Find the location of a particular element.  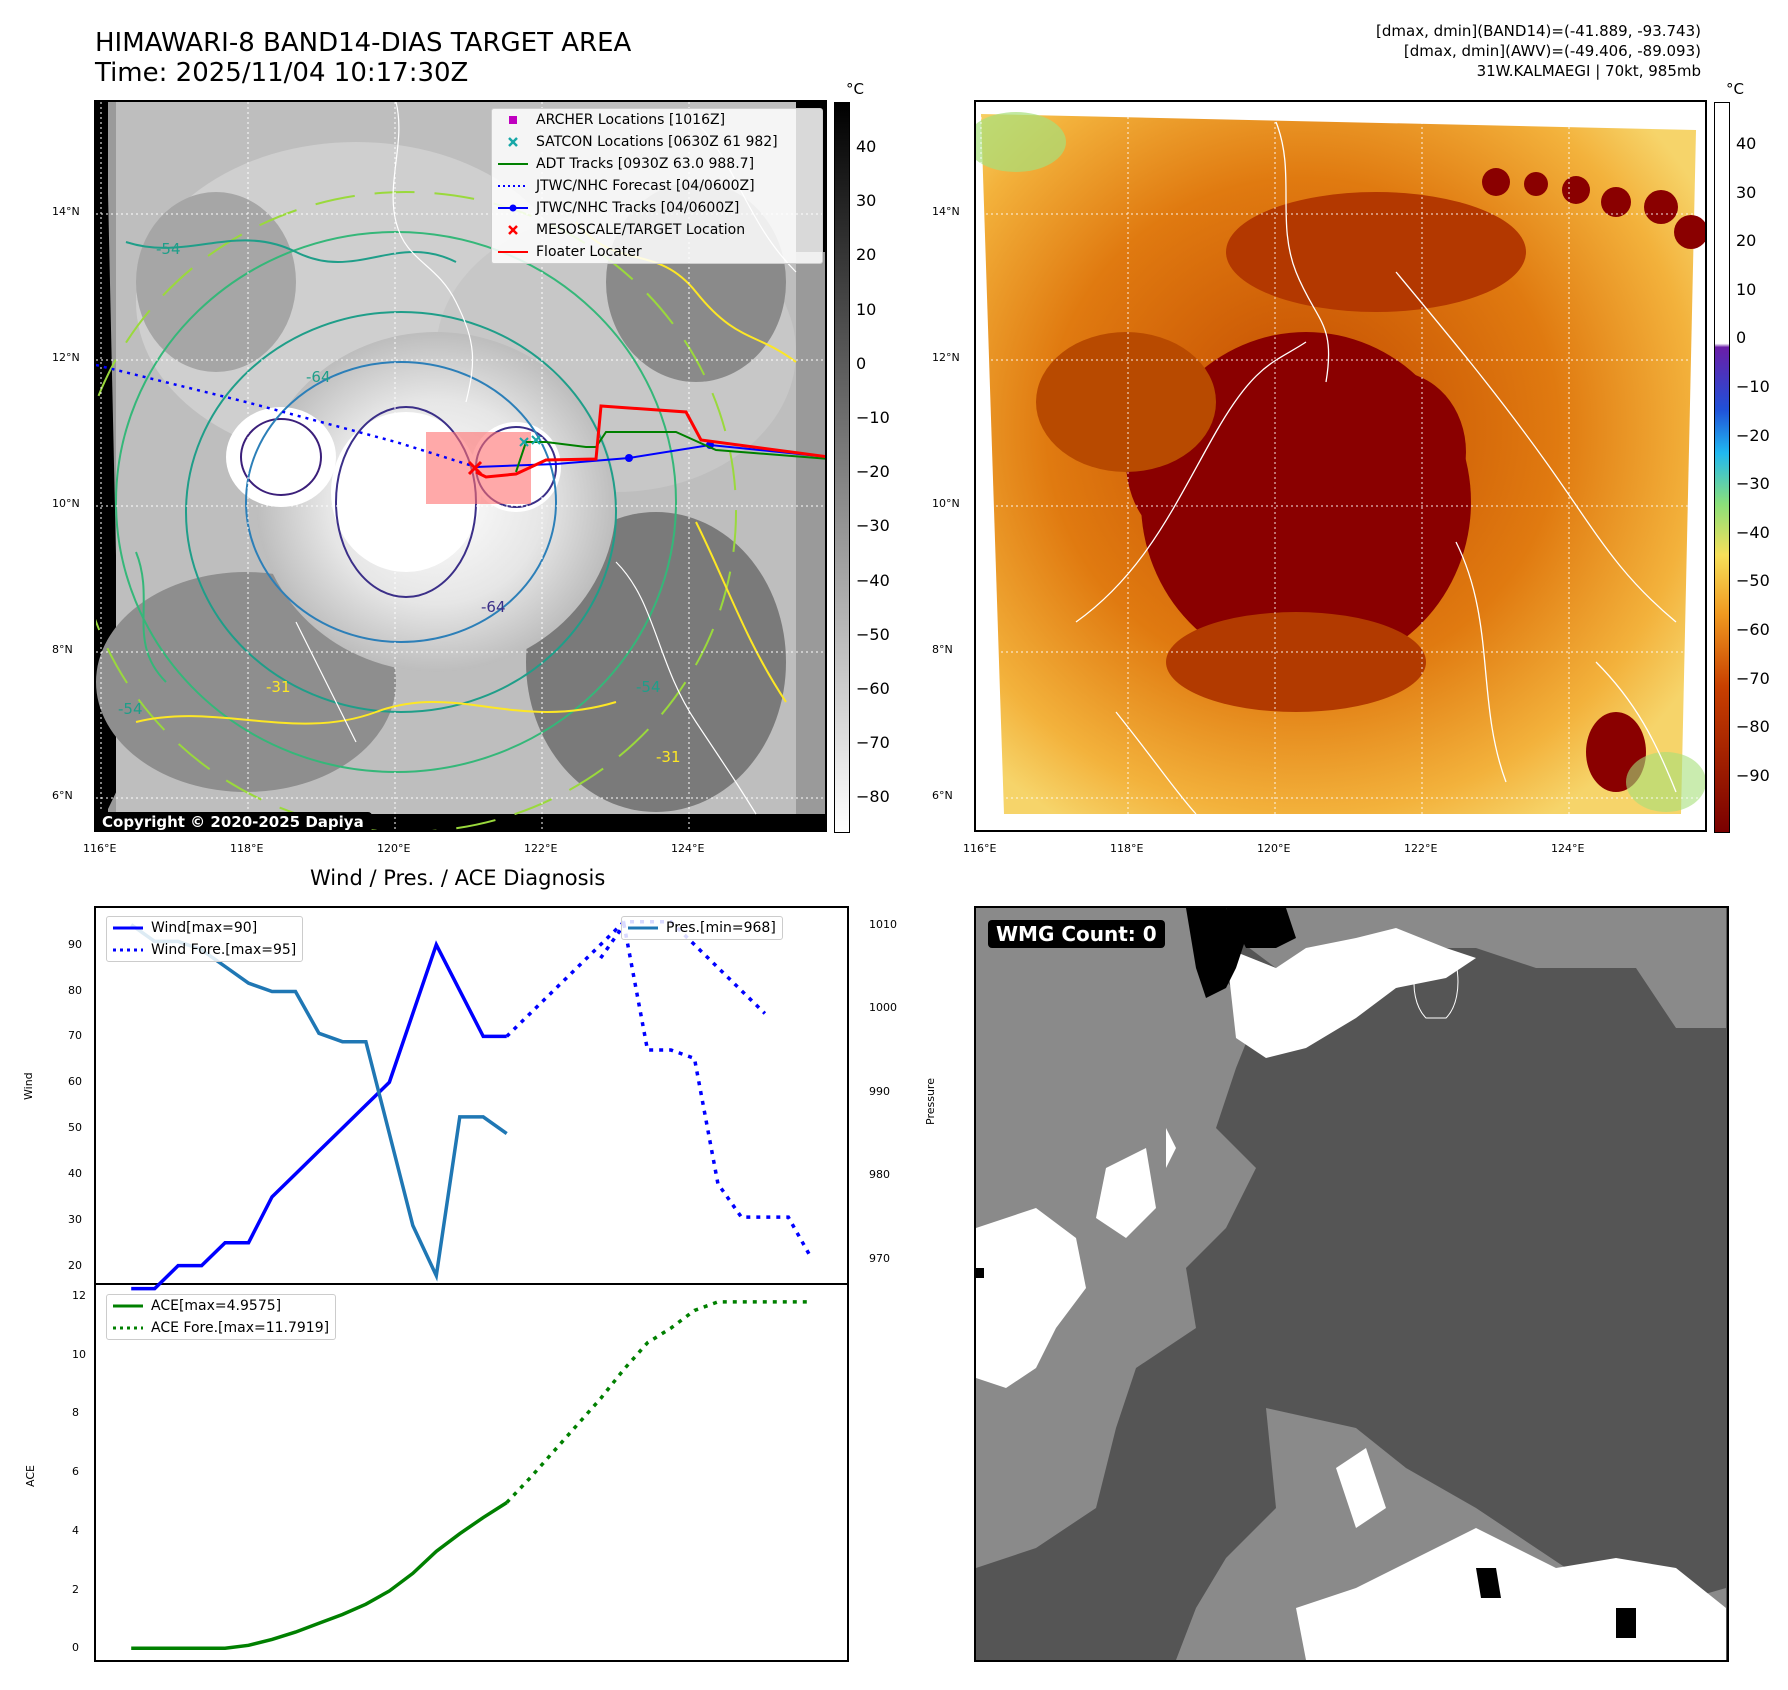

contour-label: -64 is located at coordinates (318, 377).